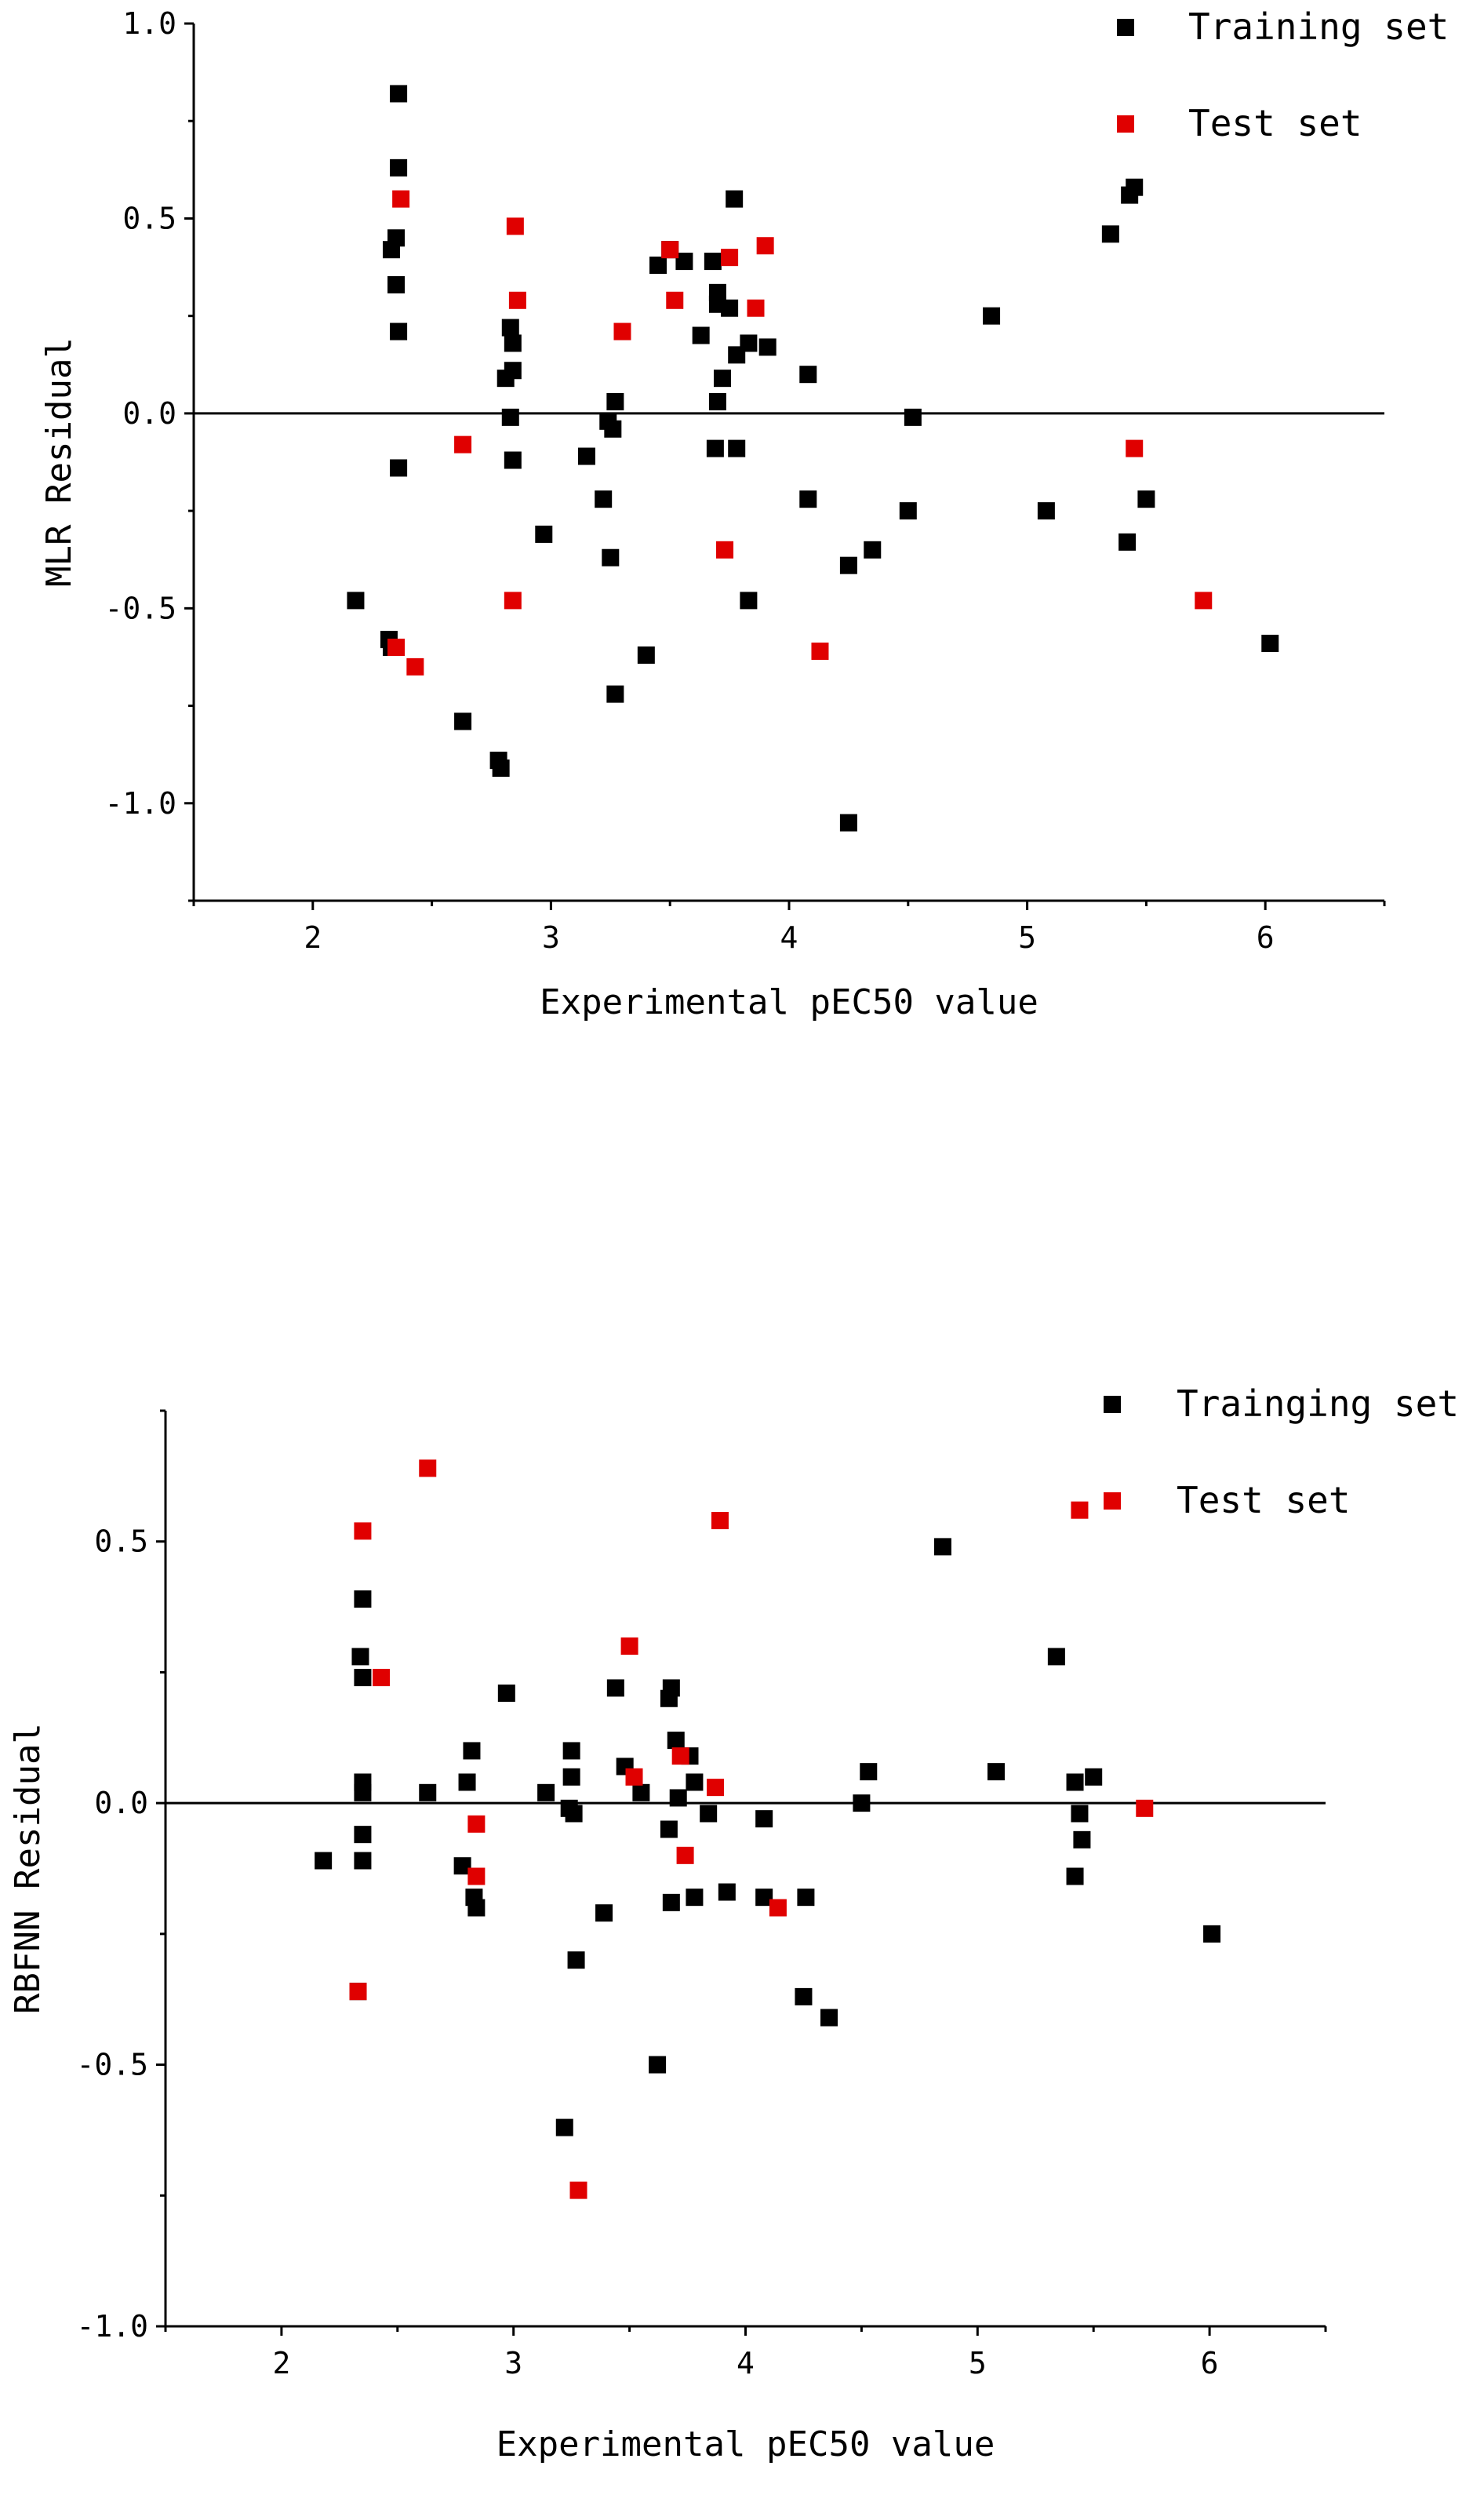  What do you see at coordinates (1125, 124) in the screenshot?
I see `legend-marker` at bounding box center [1125, 124].